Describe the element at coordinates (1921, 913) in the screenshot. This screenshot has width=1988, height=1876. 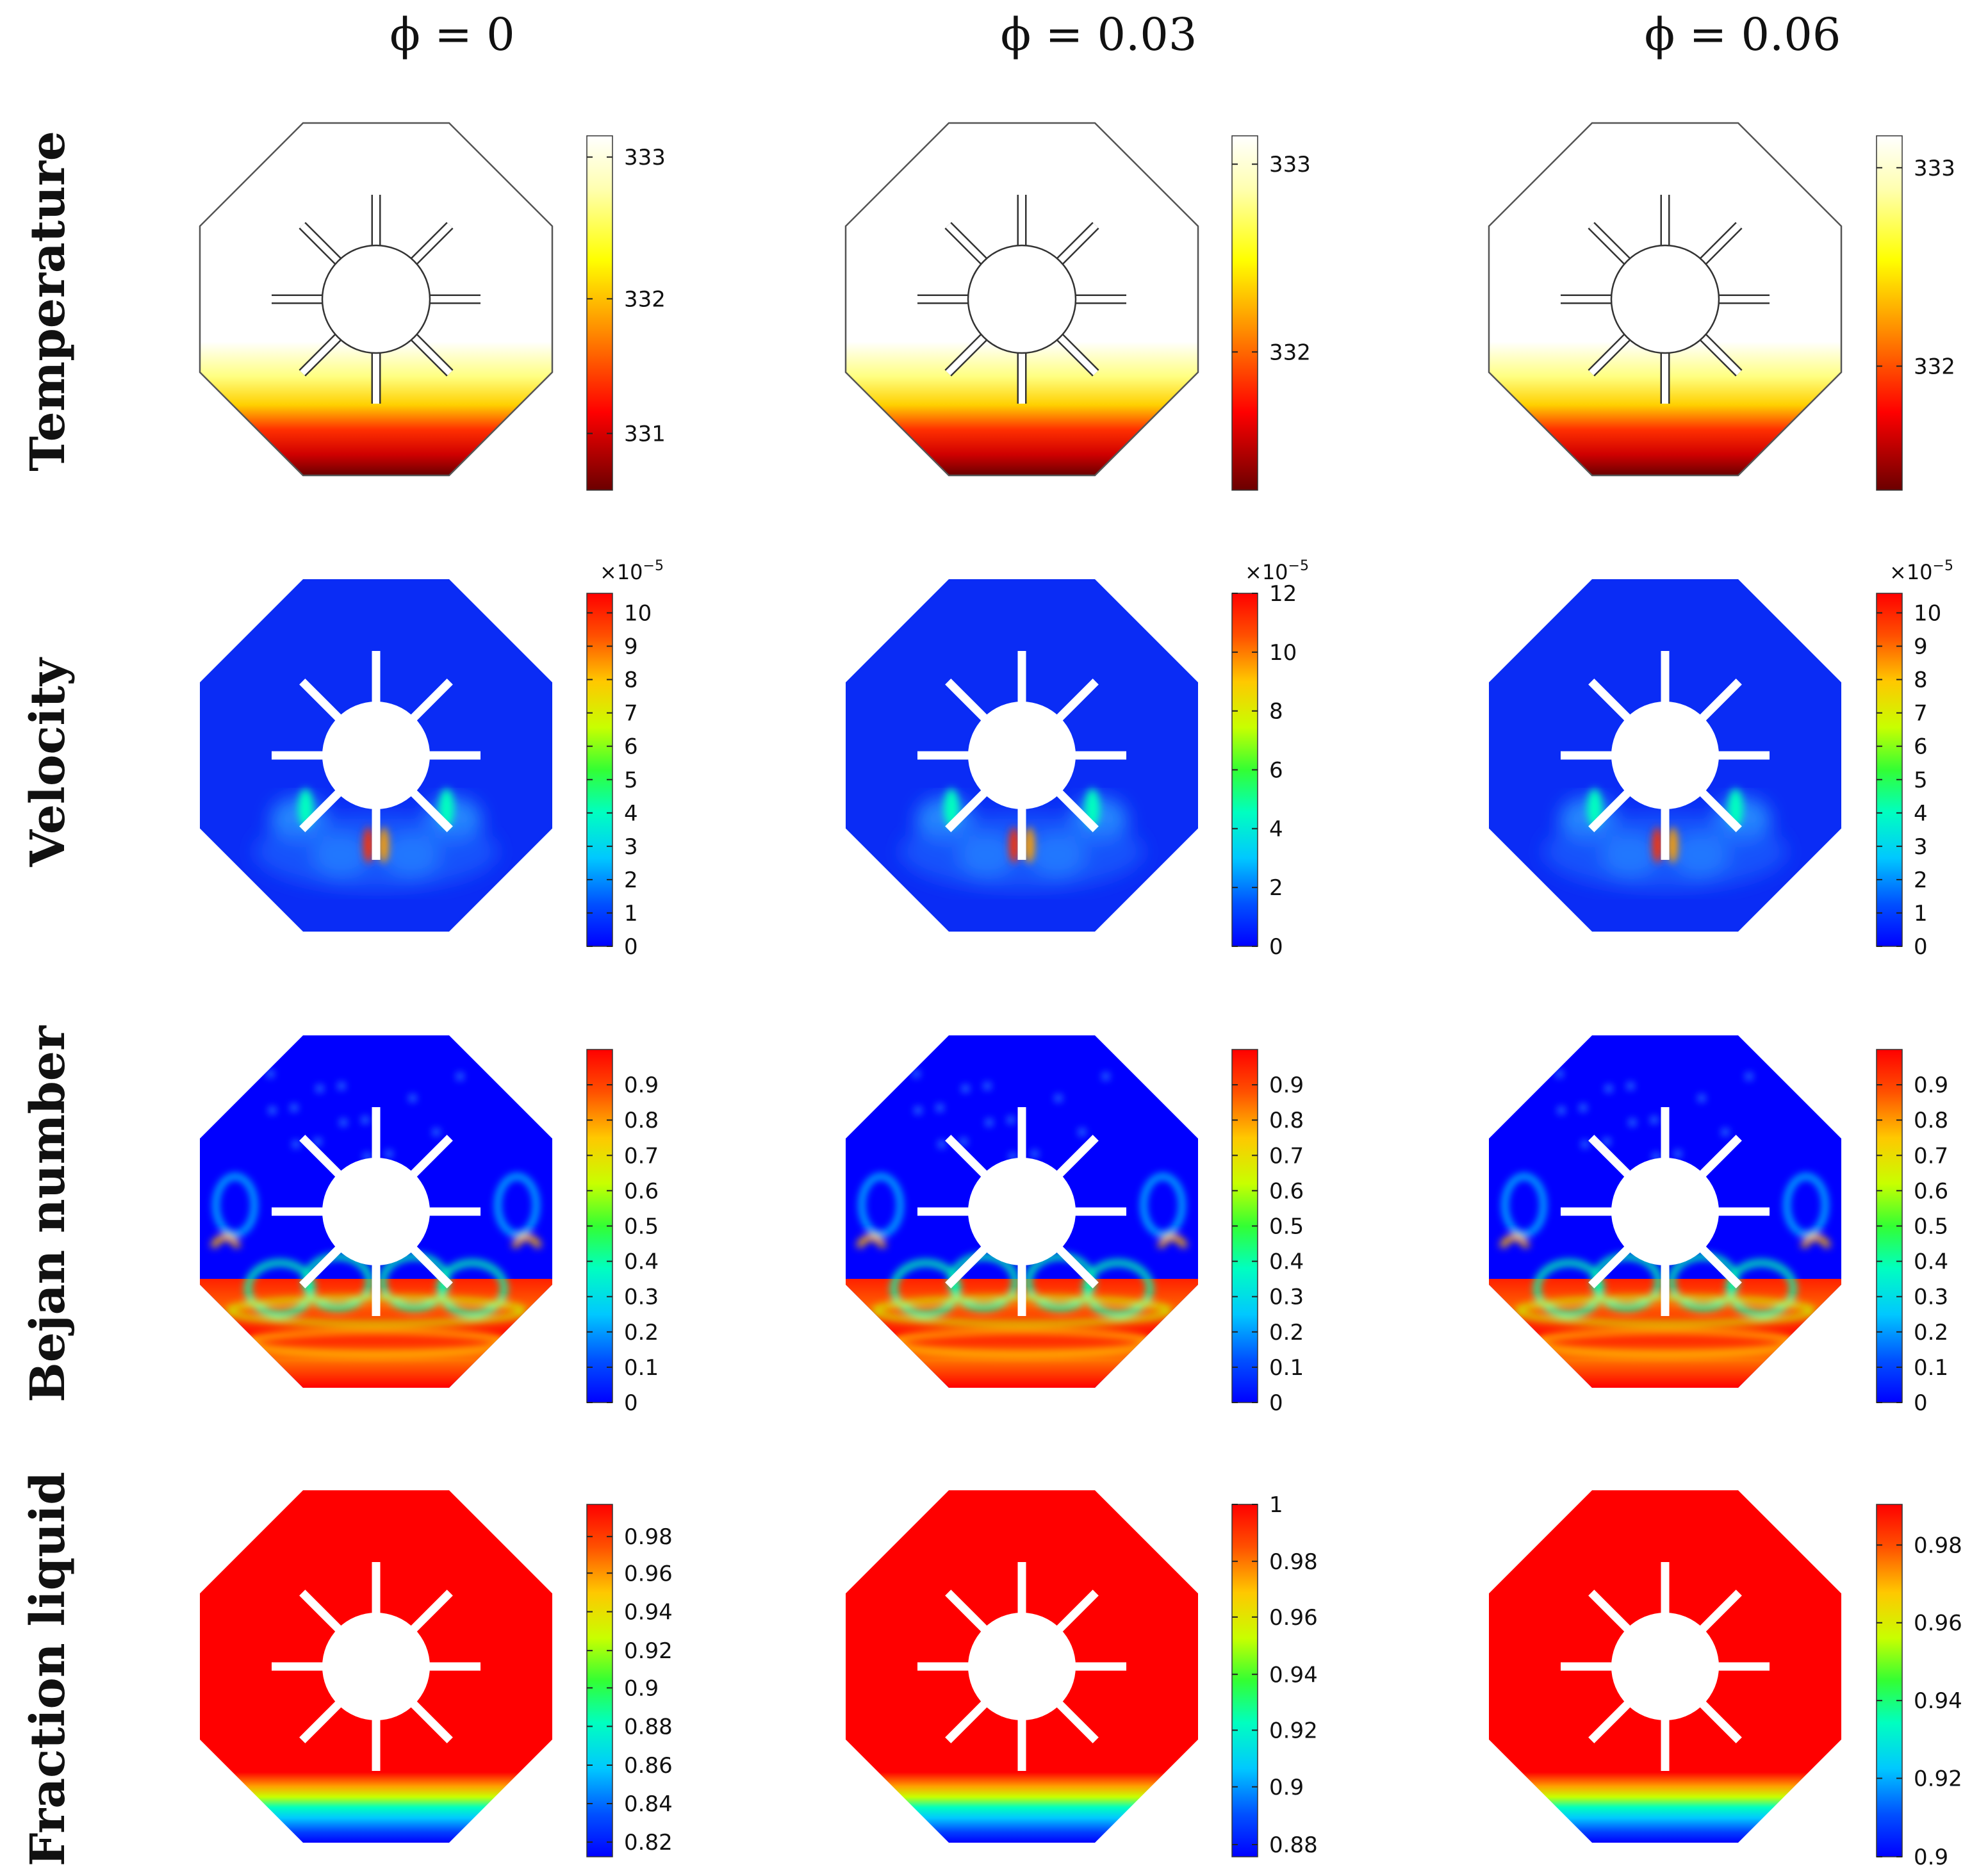
I see `colorbar-tick-label: 1` at that location.